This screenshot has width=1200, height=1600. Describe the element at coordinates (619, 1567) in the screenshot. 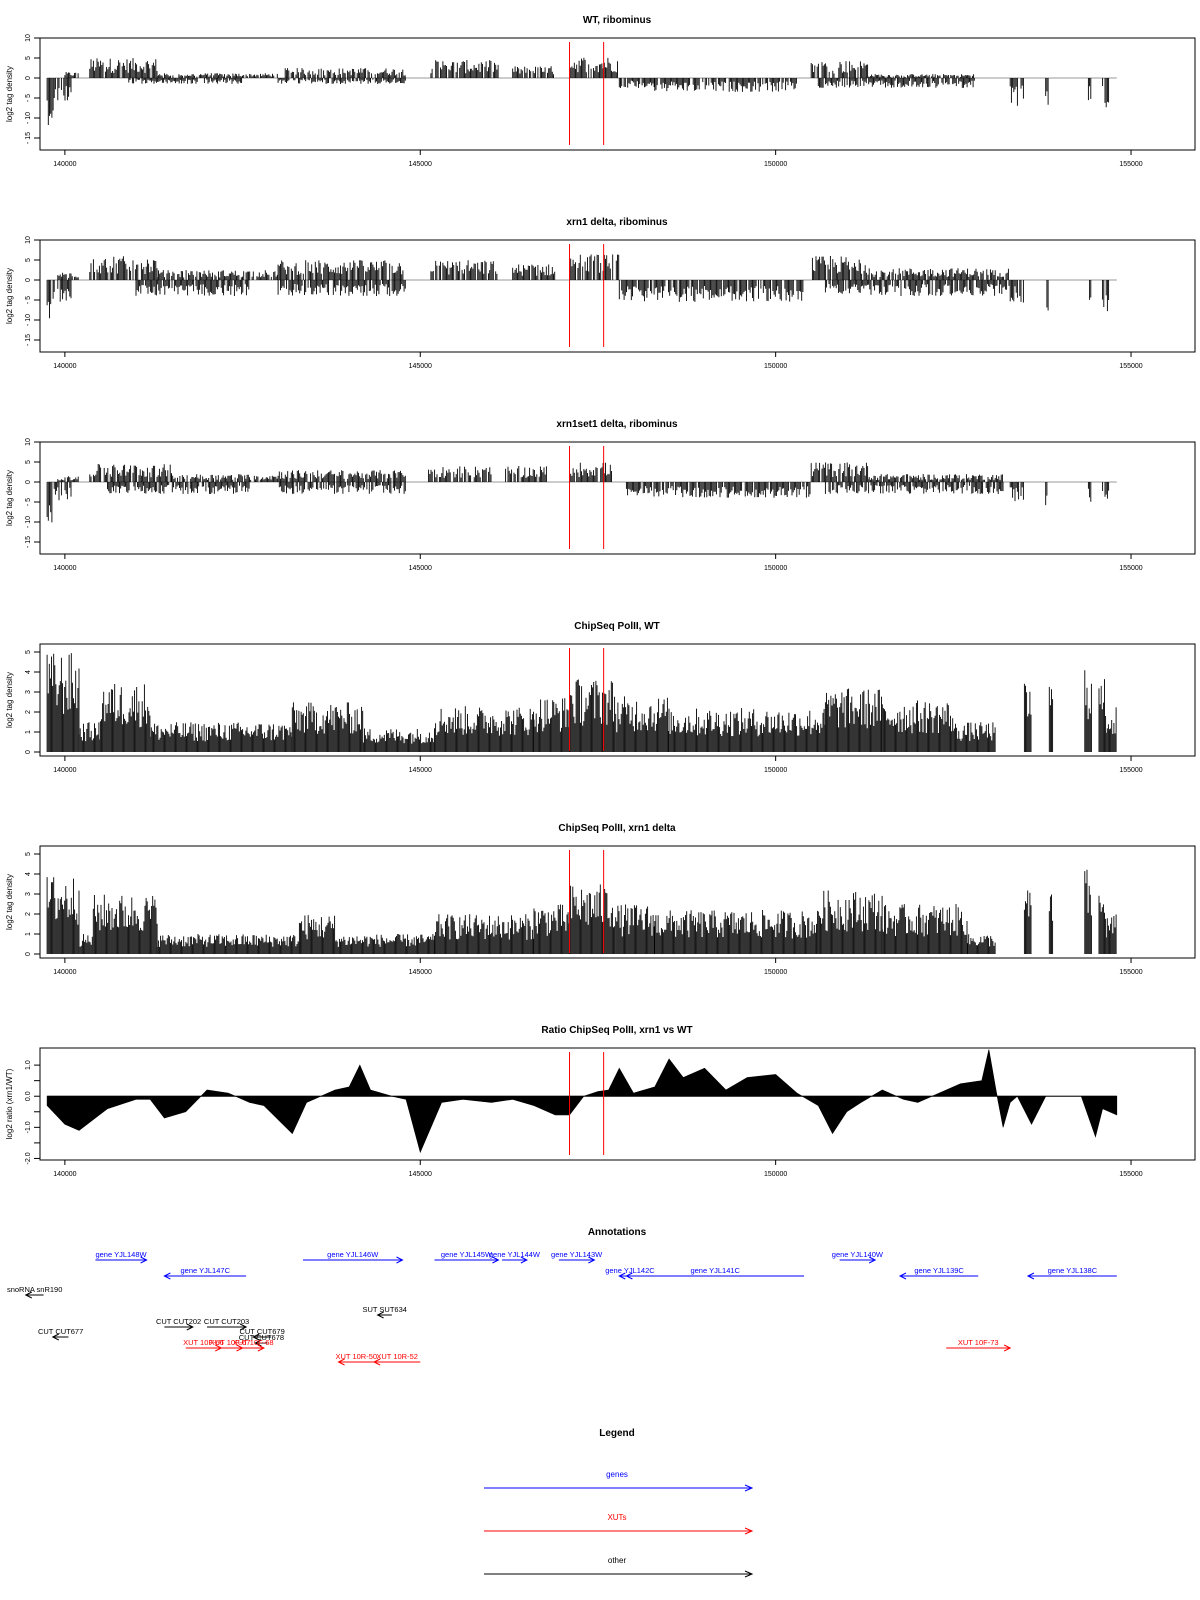

I see `legend-item: other` at that location.